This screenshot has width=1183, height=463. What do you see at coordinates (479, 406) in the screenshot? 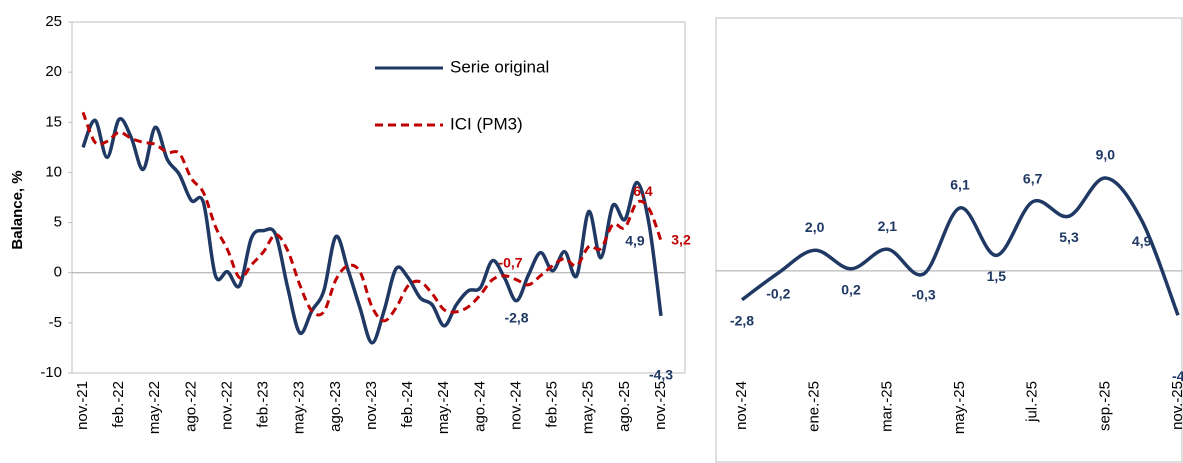
I see `x-tick-label: ago.-24` at bounding box center [479, 406].